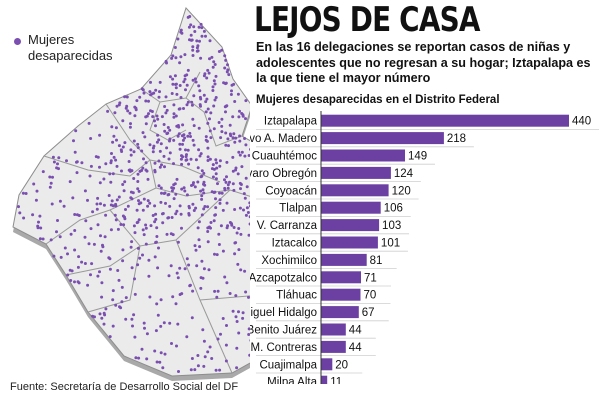  What do you see at coordinates (291, 191) in the screenshot?
I see `category-label: Coyoacán` at bounding box center [291, 191].